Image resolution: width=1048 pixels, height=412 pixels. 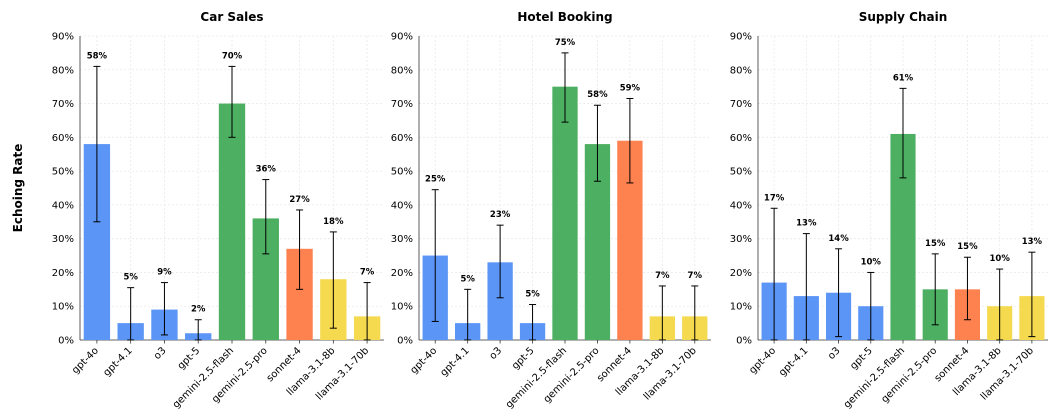 I want to click on data-label: 70%, so click(x=232, y=56).